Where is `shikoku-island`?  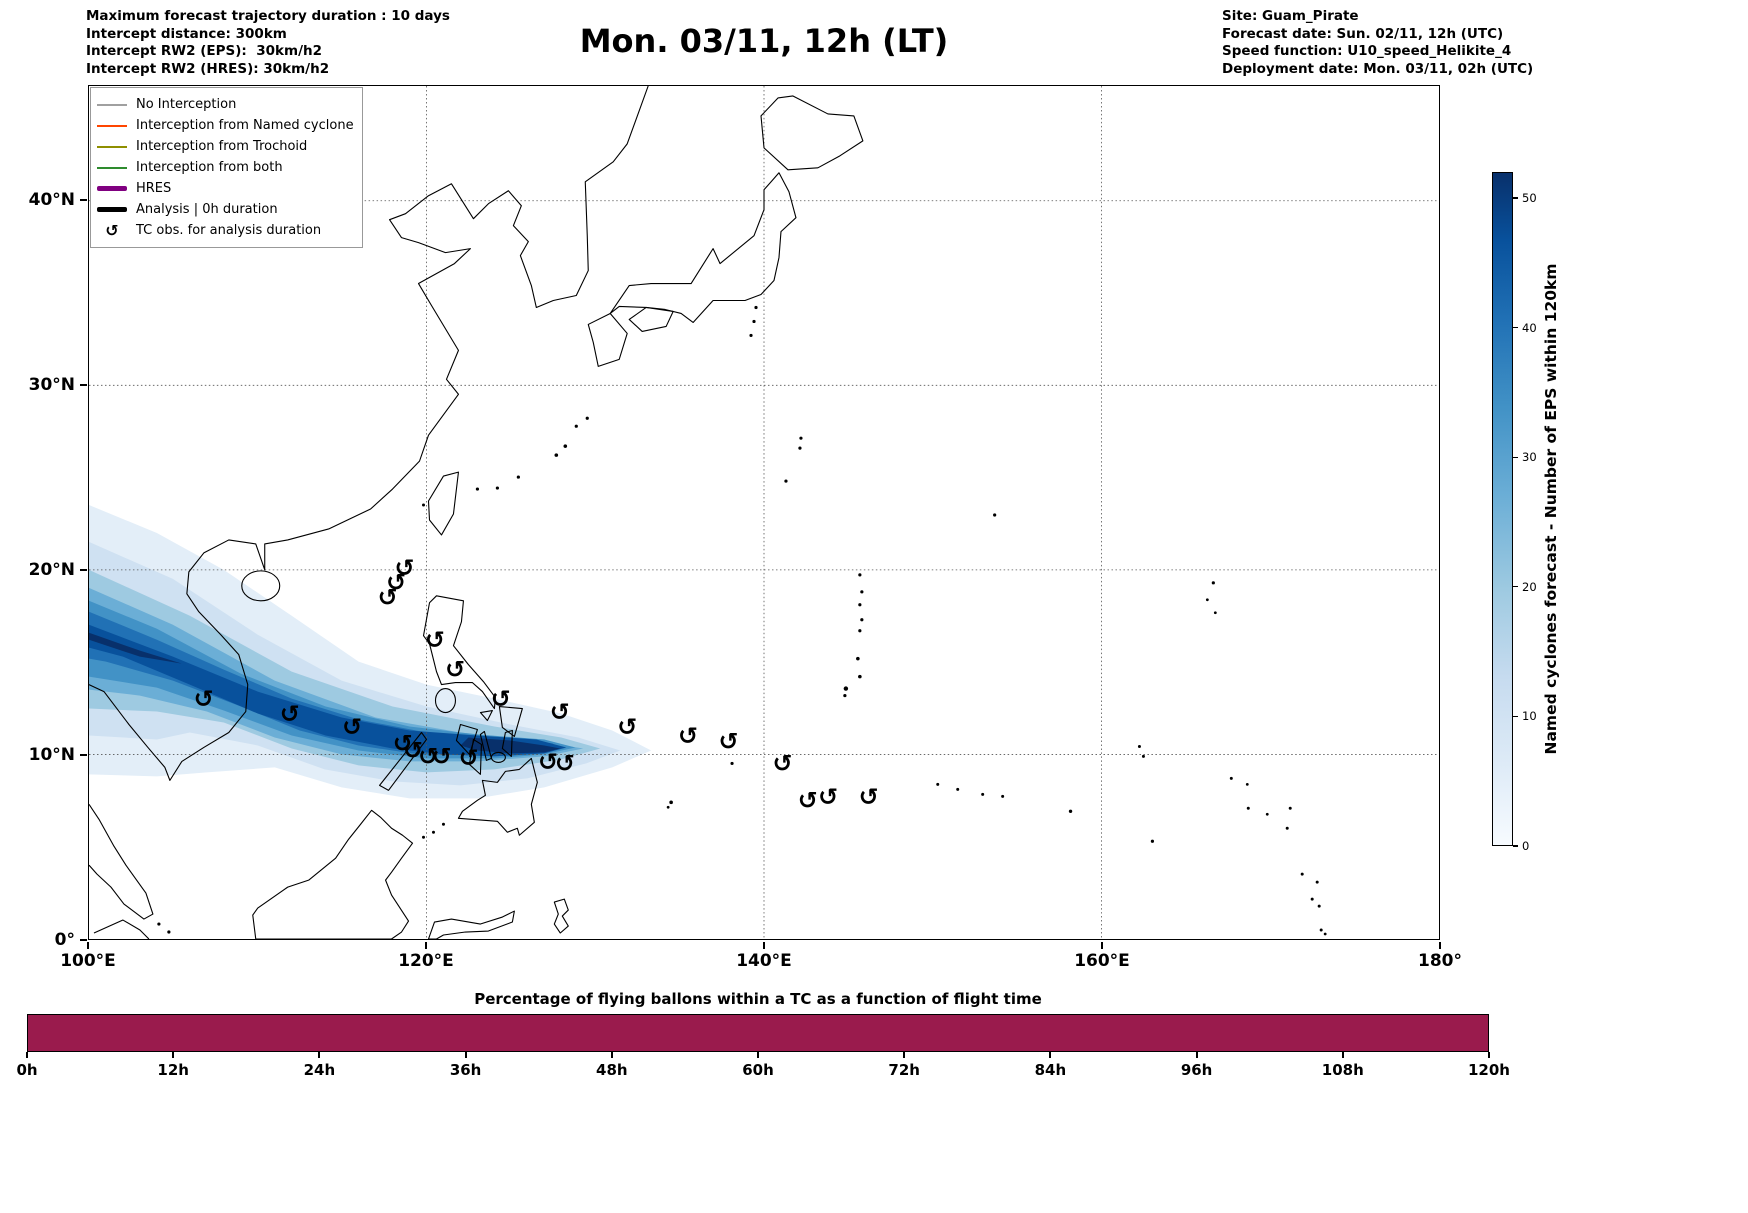 shikoku-island is located at coordinates (651, 319).